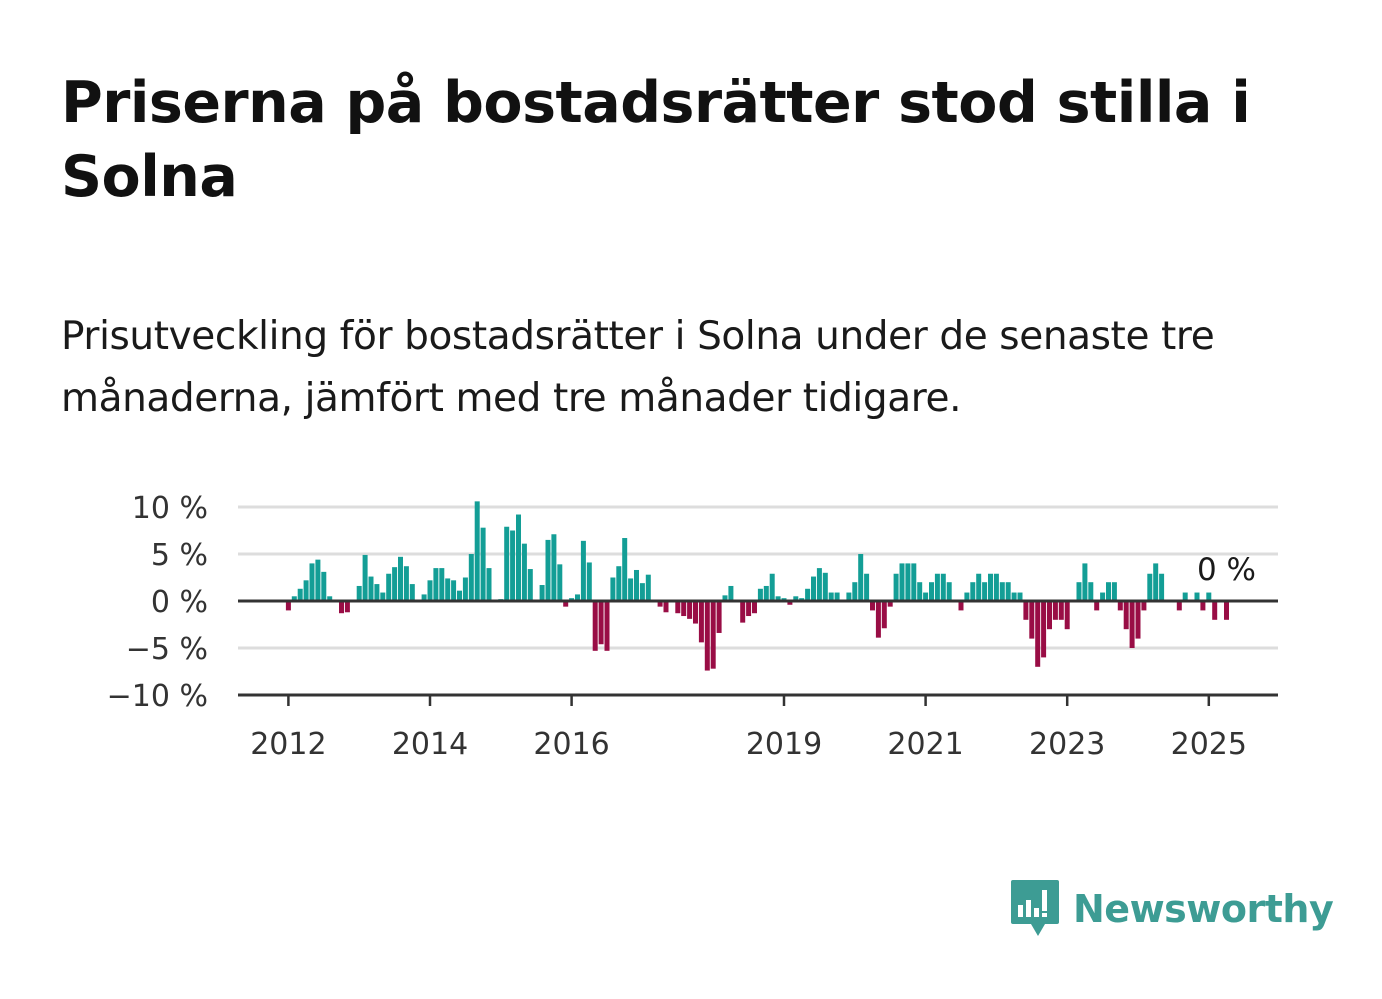  I want to click on x-tick-label: 2014, so click(430, 744).